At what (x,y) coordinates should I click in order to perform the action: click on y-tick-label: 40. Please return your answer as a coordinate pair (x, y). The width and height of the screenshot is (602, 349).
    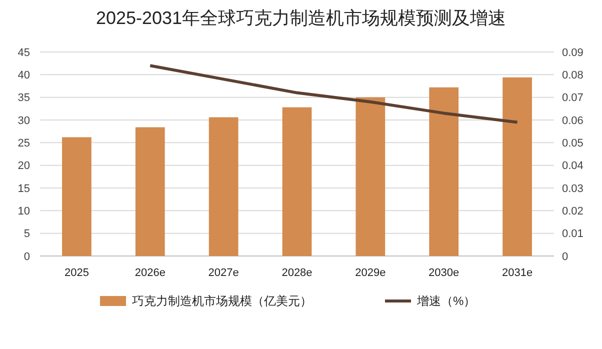
    Looking at the image, I should click on (24, 76).